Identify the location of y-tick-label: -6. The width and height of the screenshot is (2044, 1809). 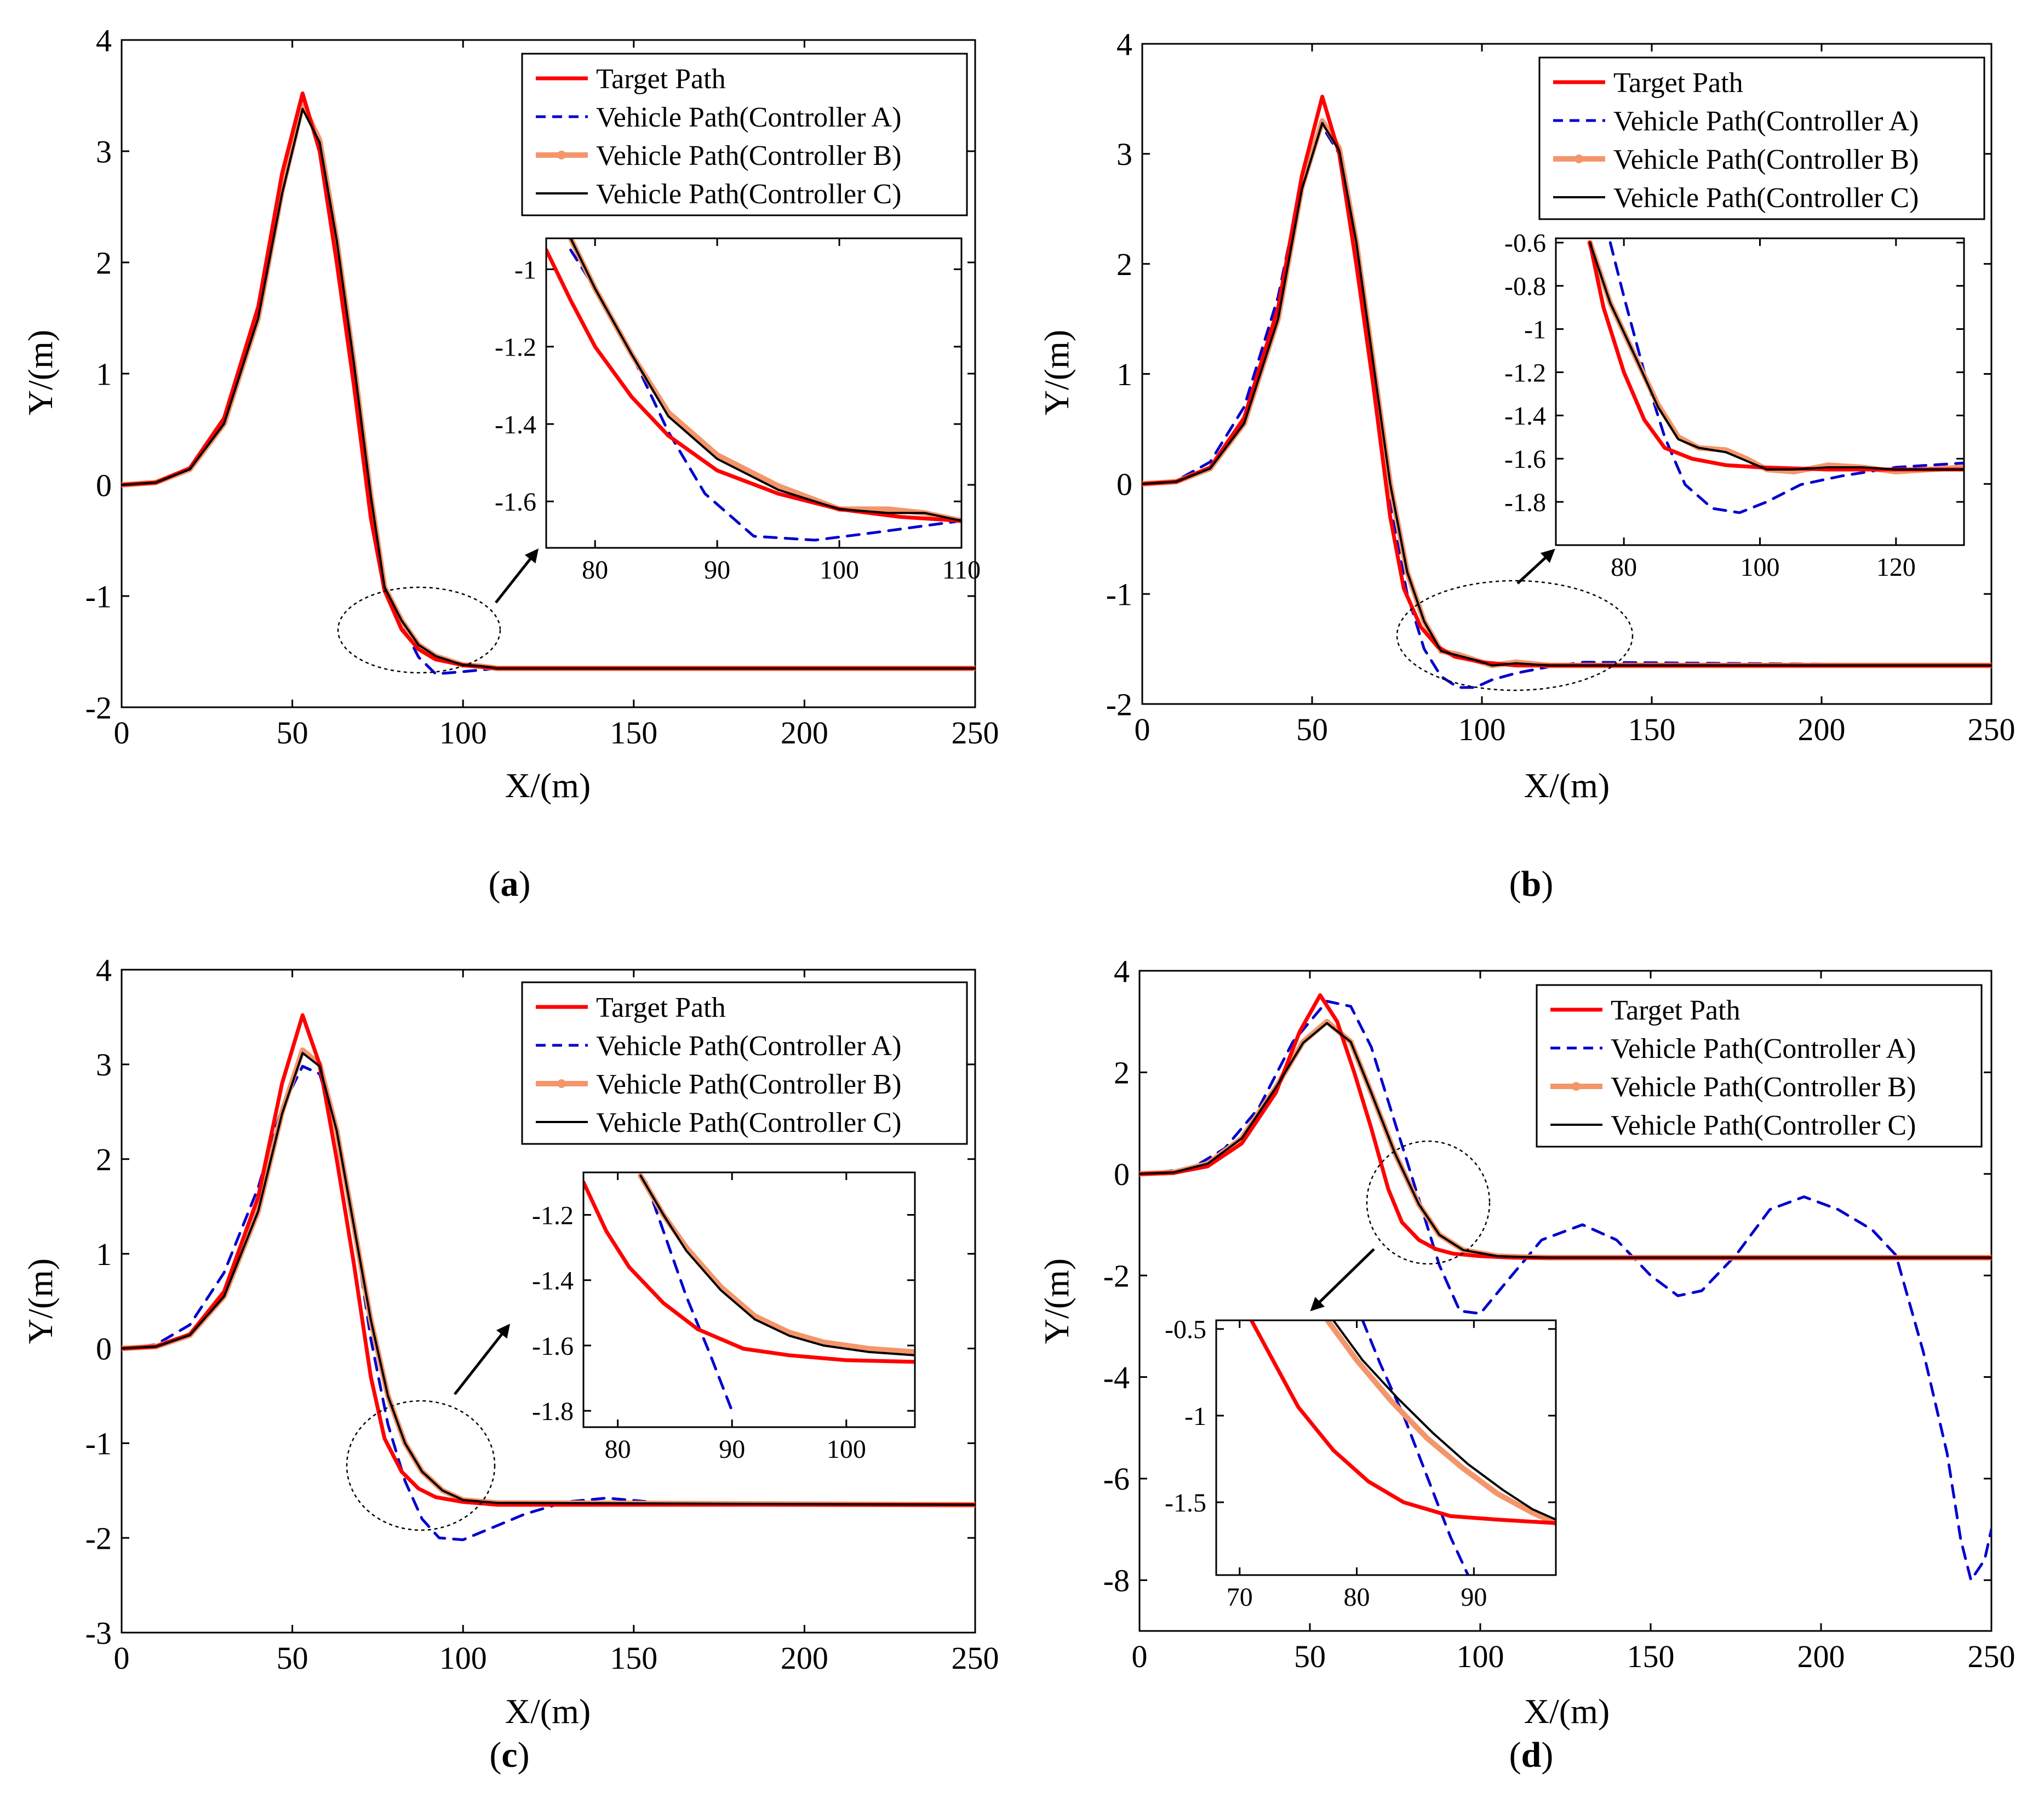
(1116, 1479).